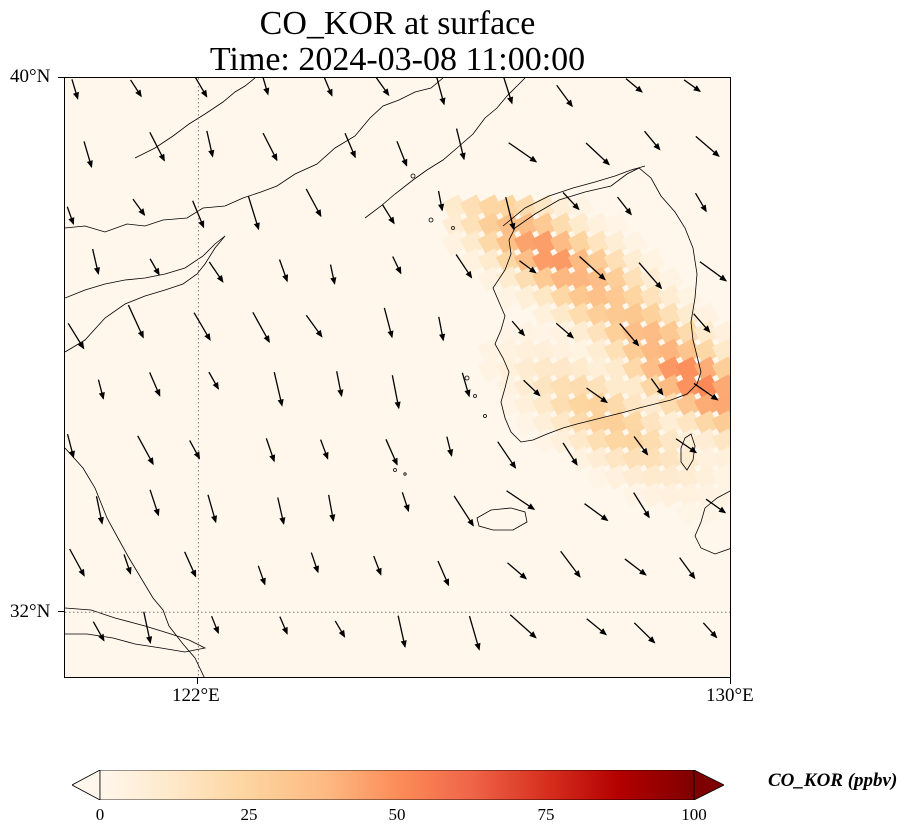  What do you see at coordinates (833, 780) in the screenshot?
I see `colorbar-label: CO_KOR (ppbv)` at bounding box center [833, 780].